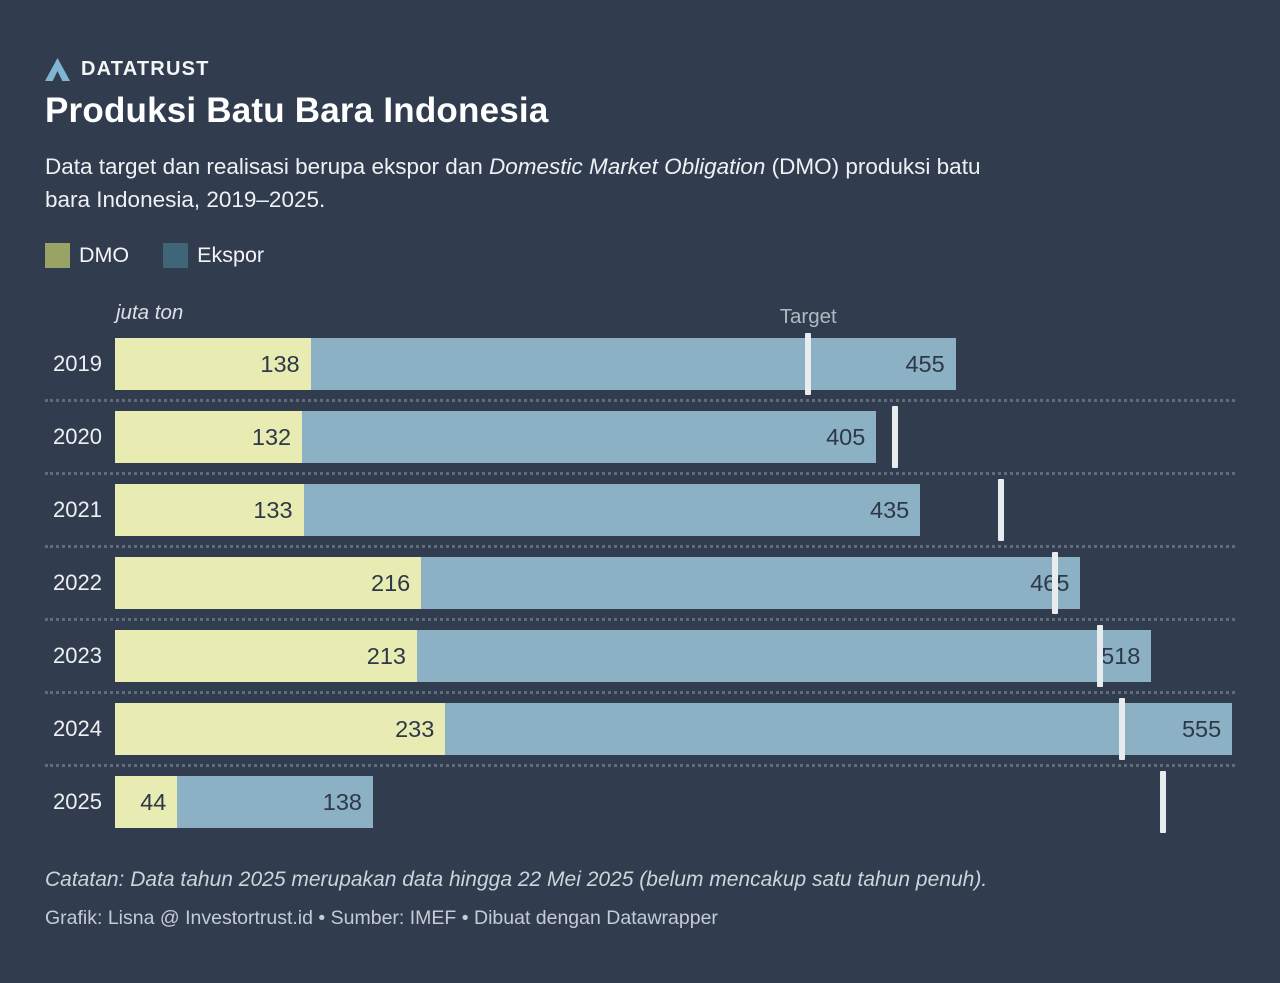  I want to click on bar-track: 132 405, so click(675, 437).